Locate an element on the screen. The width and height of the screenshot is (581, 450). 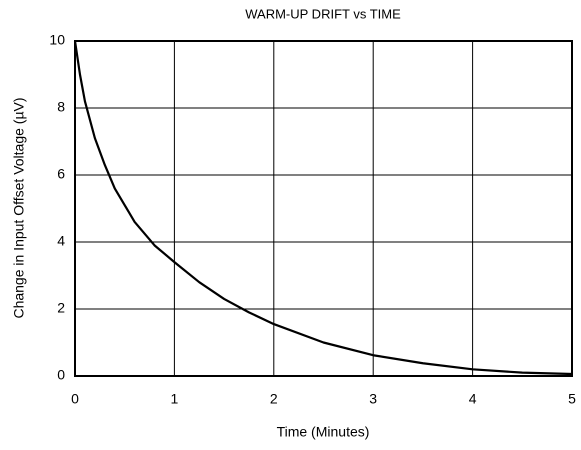
y-tick-label: 8 is located at coordinates (61, 107).